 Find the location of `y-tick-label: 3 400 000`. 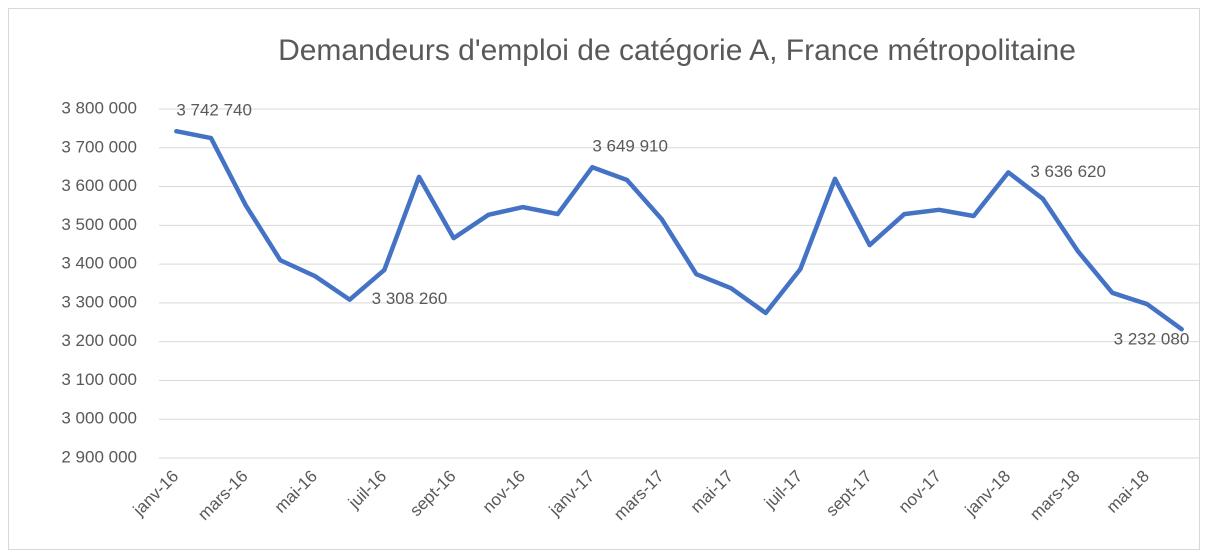

y-tick-label: 3 400 000 is located at coordinates (99, 263).